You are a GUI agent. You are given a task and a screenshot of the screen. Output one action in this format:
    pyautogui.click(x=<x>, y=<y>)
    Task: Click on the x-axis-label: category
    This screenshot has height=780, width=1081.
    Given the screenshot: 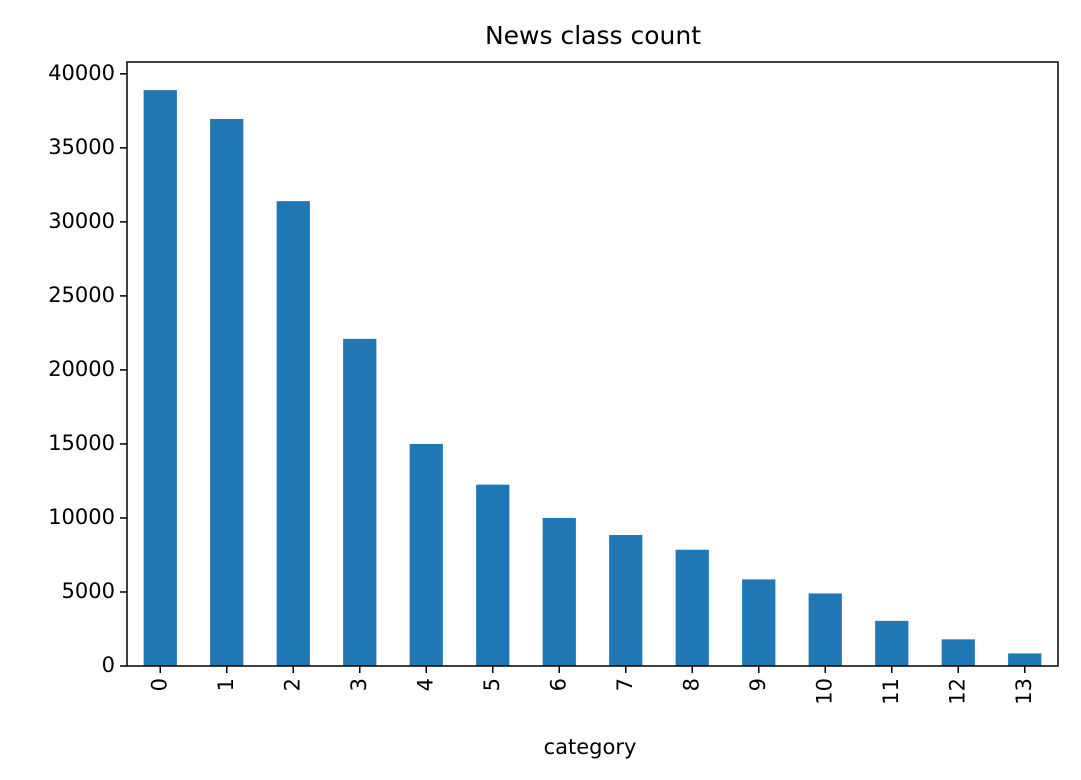 What is the action you would take?
    pyautogui.click(x=590, y=747)
    